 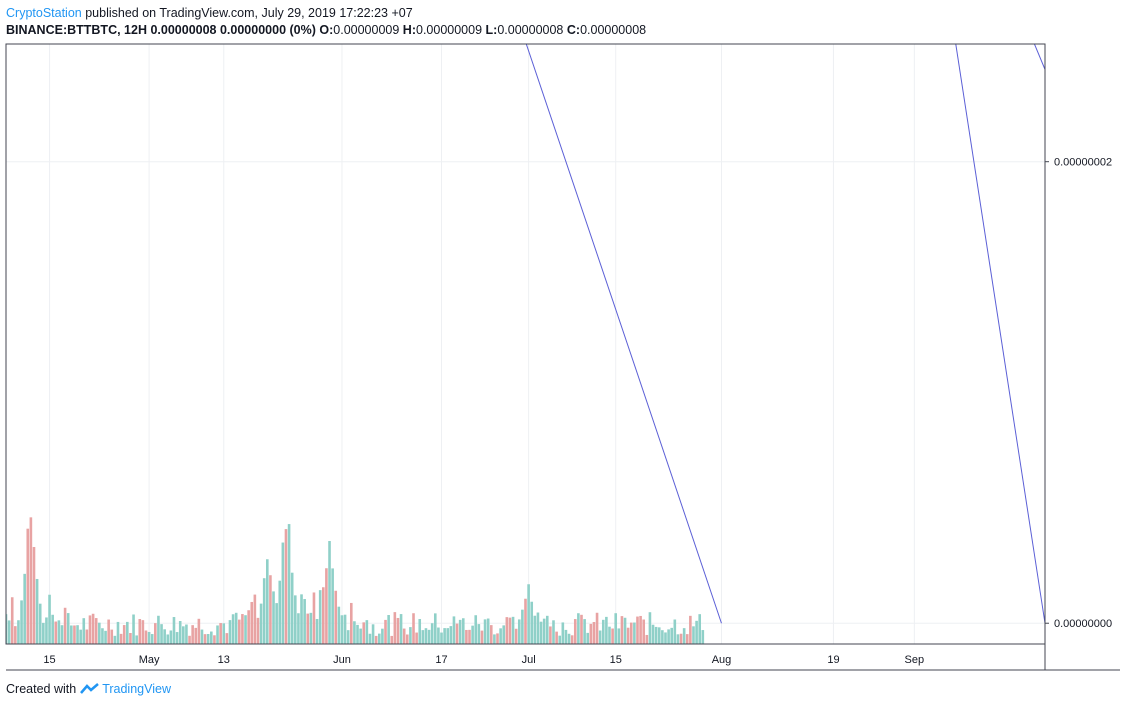 What do you see at coordinates (326, 30) in the screenshot?
I see `o-label: O:` at bounding box center [326, 30].